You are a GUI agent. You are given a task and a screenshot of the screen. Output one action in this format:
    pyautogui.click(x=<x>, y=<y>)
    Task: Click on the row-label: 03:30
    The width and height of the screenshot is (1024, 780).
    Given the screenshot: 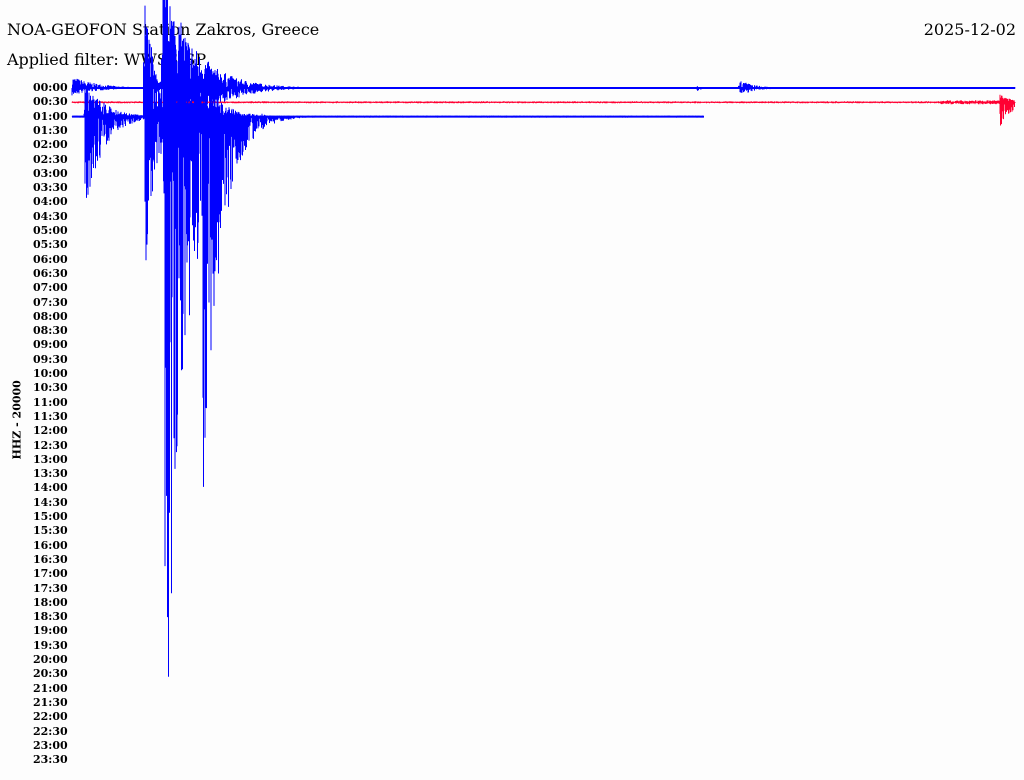 What is the action you would take?
    pyautogui.click(x=50, y=188)
    